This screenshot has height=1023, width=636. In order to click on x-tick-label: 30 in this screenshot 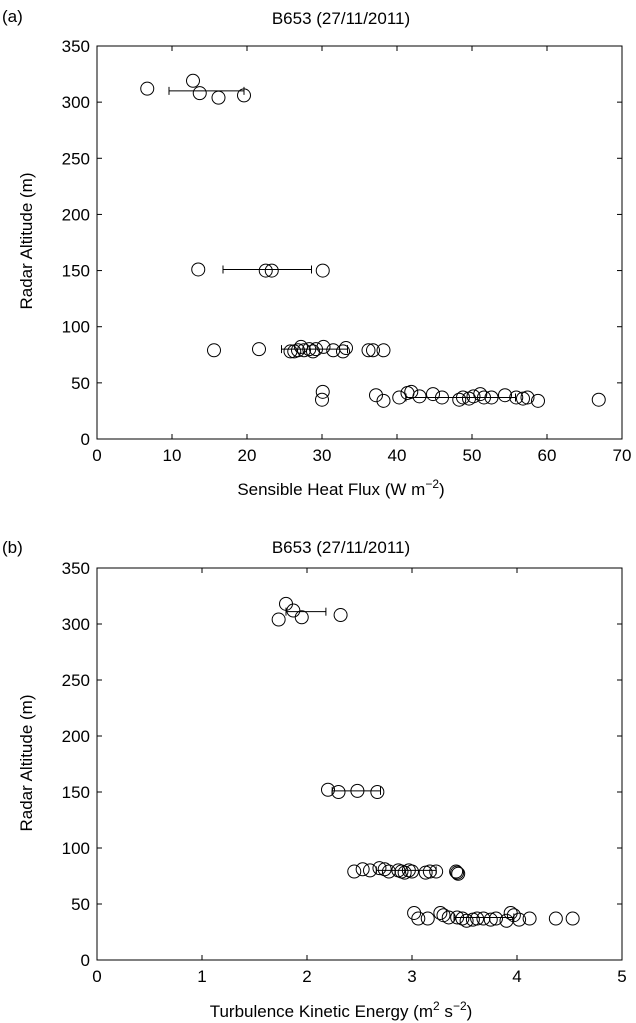, I will do `click(322, 455)`.